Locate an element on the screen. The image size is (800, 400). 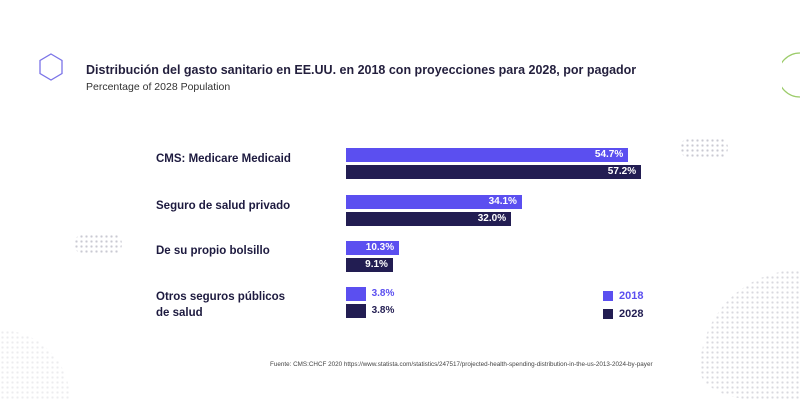
category-label: De su propio bolsillo is located at coordinates (213, 251).